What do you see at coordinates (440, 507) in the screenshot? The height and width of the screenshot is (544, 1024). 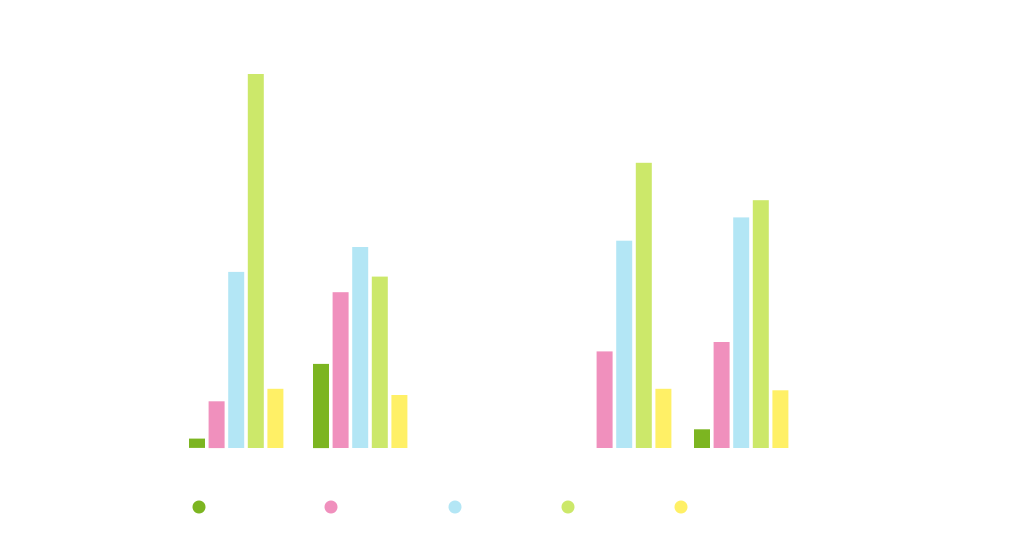 I see `legend` at bounding box center [440, 507].